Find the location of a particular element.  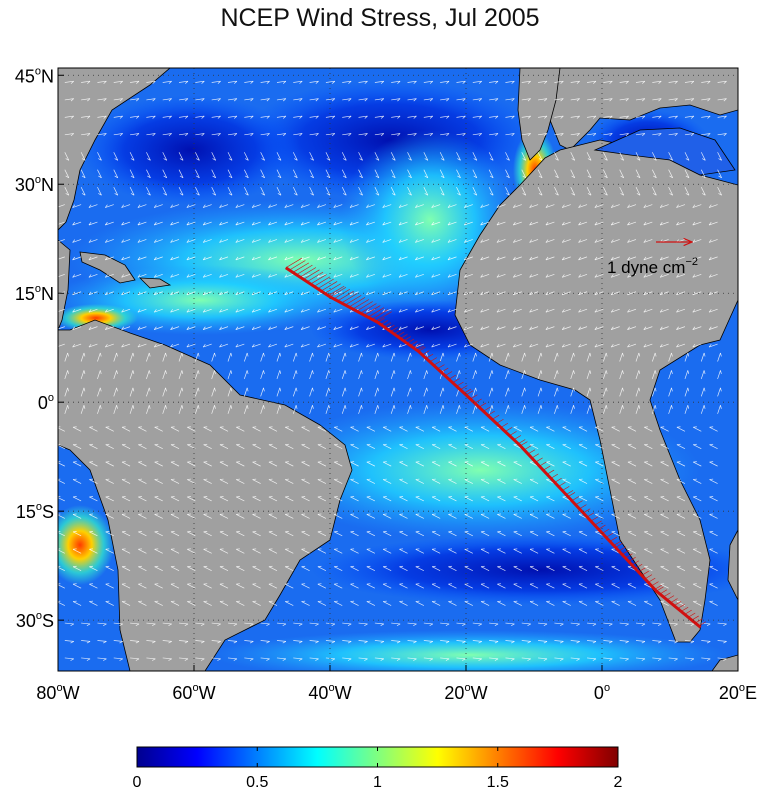

lat-tick-label: 15oS is located at coordinates (35, 511).